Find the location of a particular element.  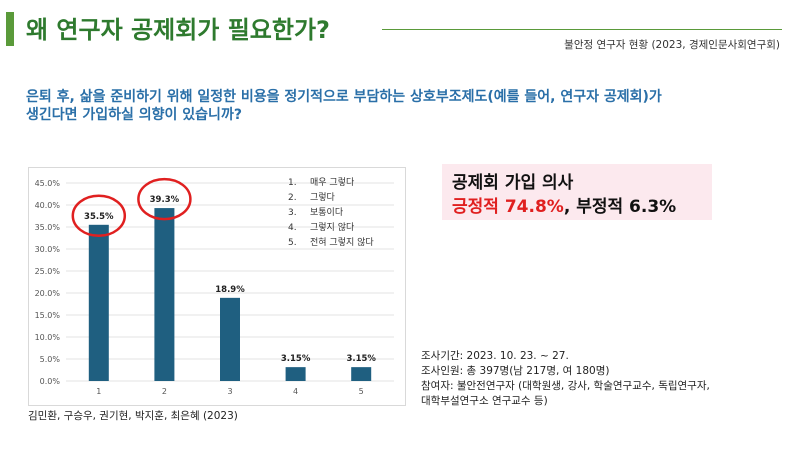

y-tick-label: 30.0% is located at coordinates (48, 249).